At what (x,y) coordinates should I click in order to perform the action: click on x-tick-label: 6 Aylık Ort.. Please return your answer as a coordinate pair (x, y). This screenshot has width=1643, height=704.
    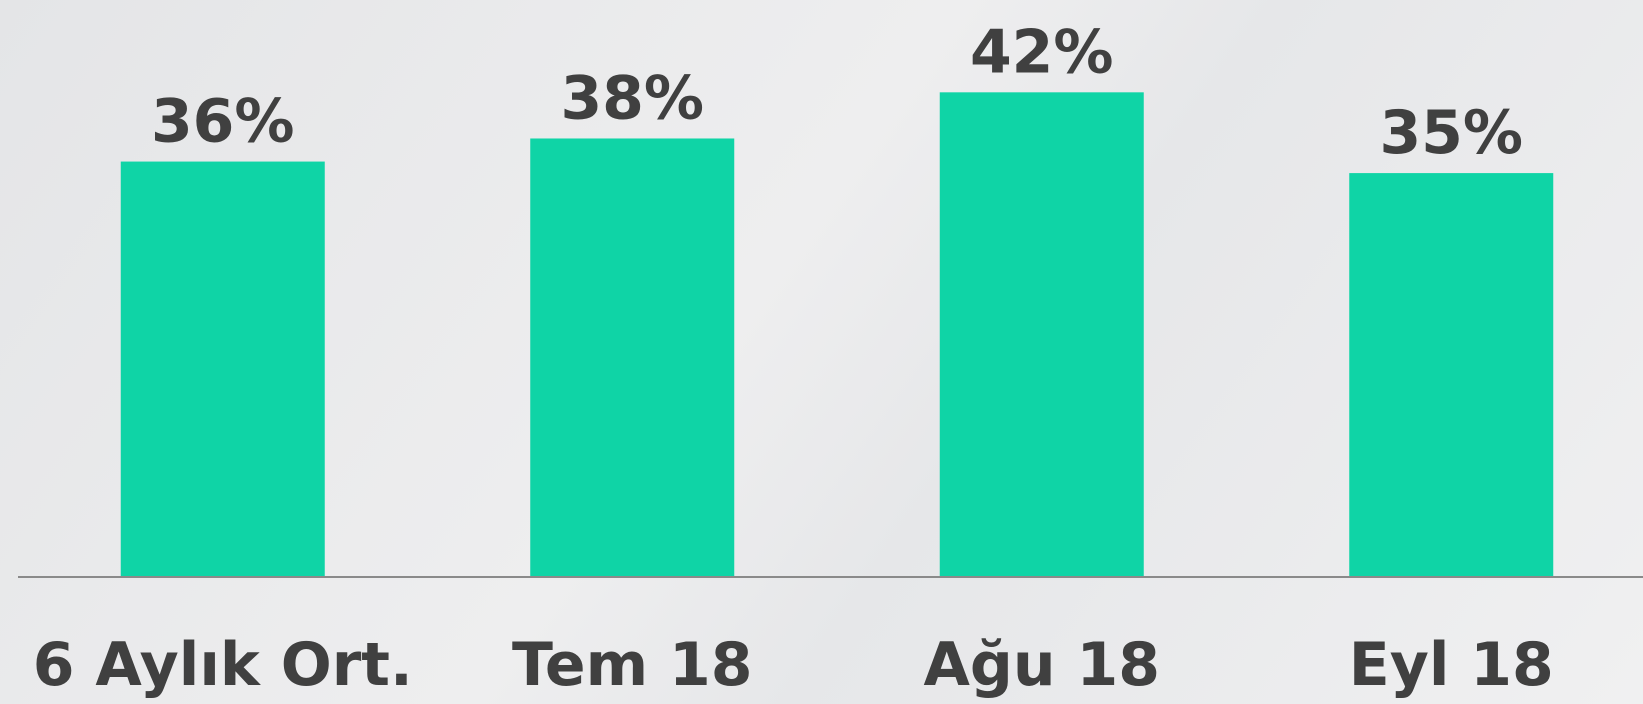
    Looking at the image, I should click on (223, 665).